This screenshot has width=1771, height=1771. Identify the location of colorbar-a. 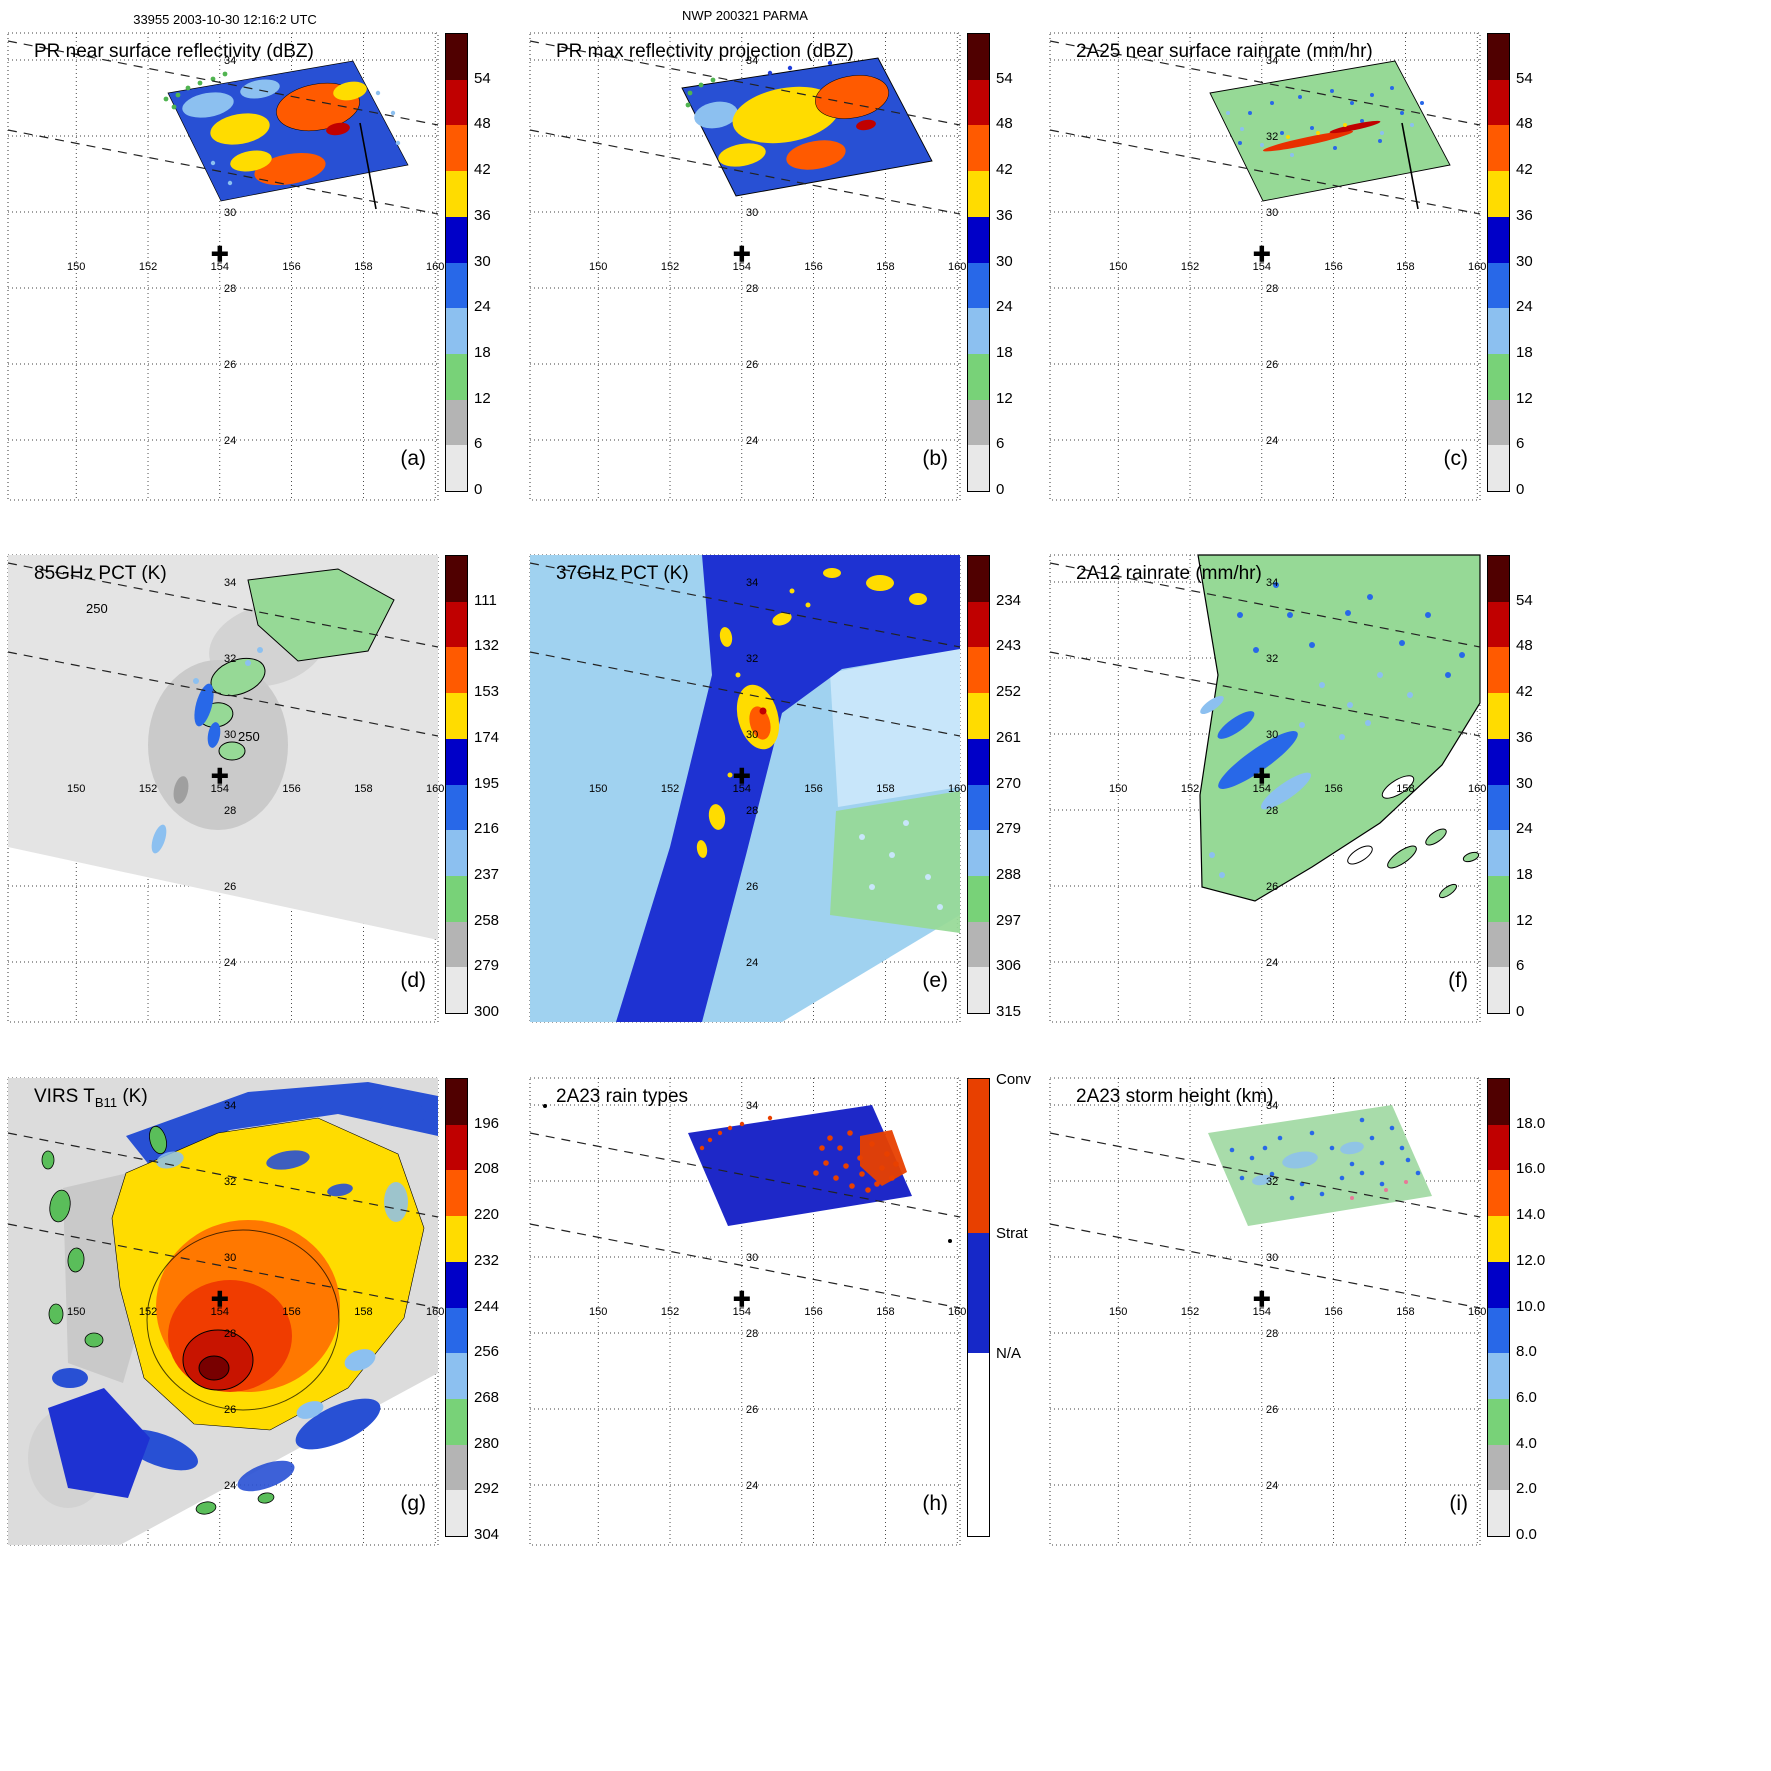
(456, 262).